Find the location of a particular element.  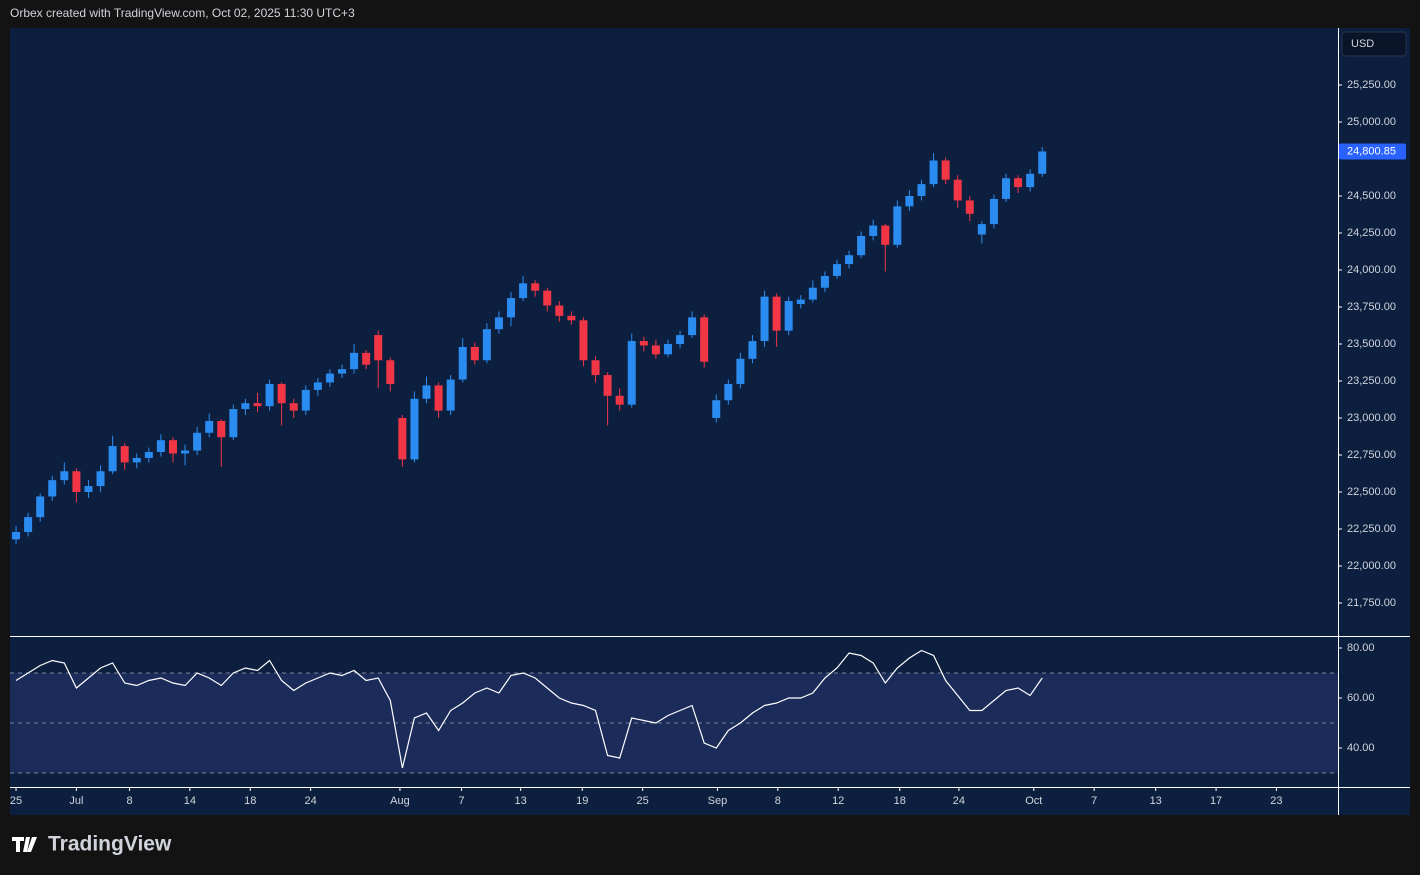

currency-label: USD is located at coordinates (1362, 44).